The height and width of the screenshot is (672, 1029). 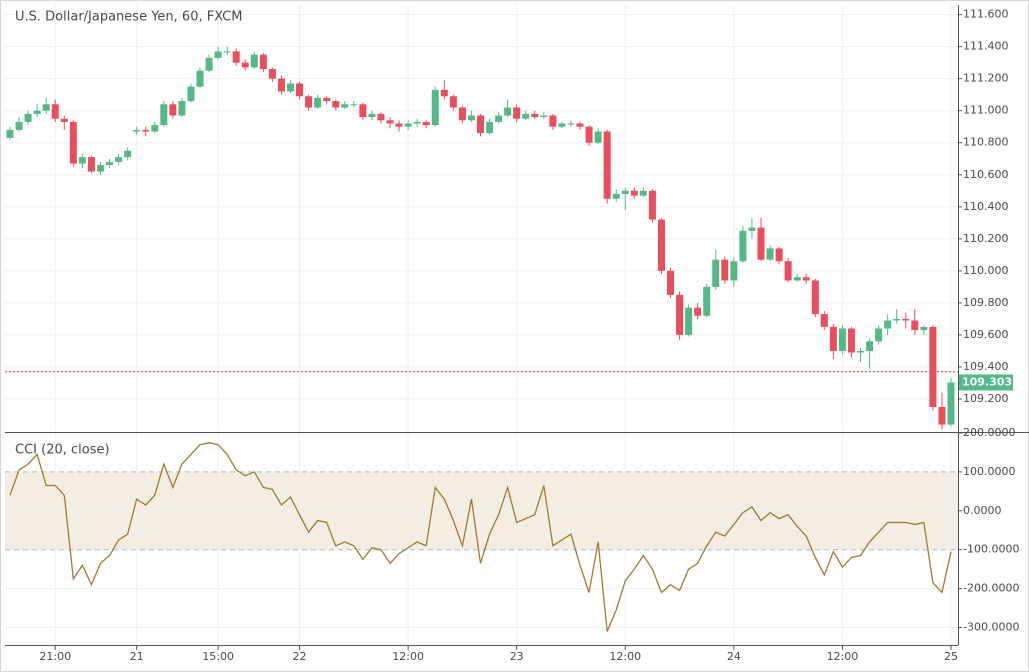 I want to click on y-tick-label: 200.0000, so click(x=989, y=432).